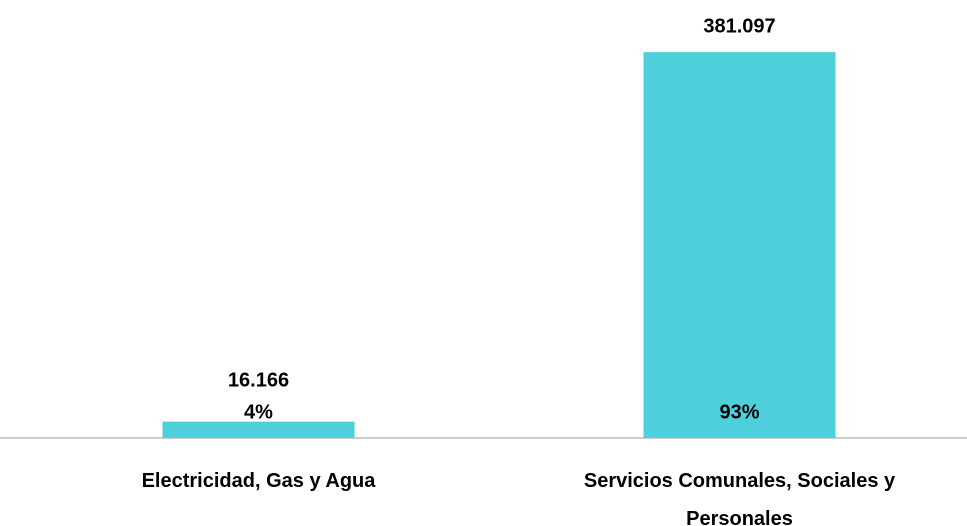  Describe the element at coordinates (258, 481) in the screenshot. I see `x-tick-label: Electricidad, Gas y Agua` at that location.